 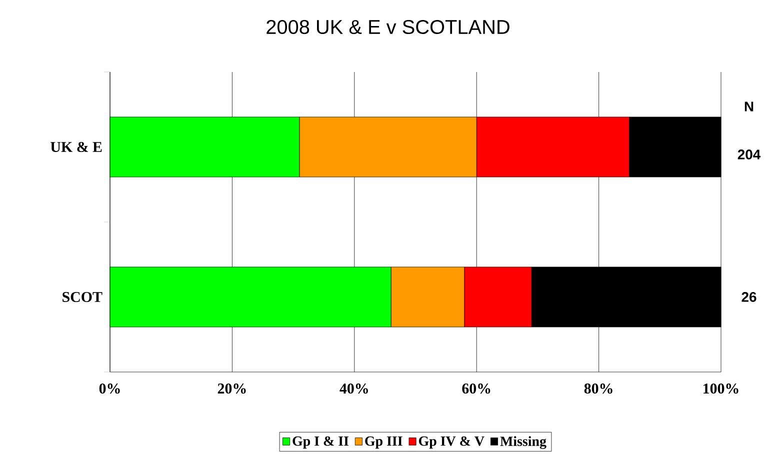 I want to click on x-tick-label: 40%, so click(x=354, y=389).